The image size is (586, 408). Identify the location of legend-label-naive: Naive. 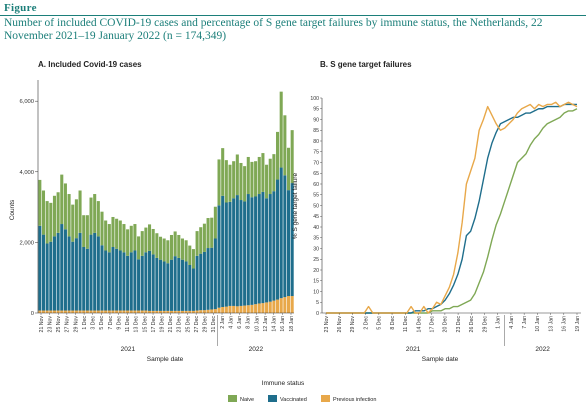
(247, 400).